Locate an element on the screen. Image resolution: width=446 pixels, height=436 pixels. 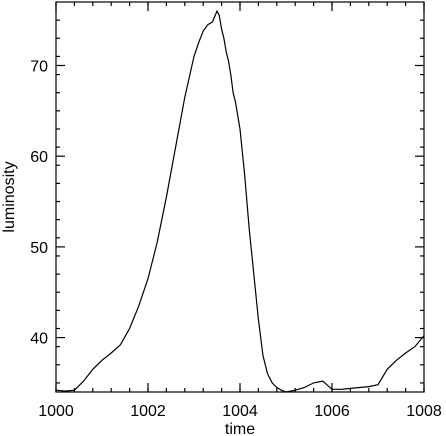
x-tick-label: 1008 is located at coordinates (424, 411).